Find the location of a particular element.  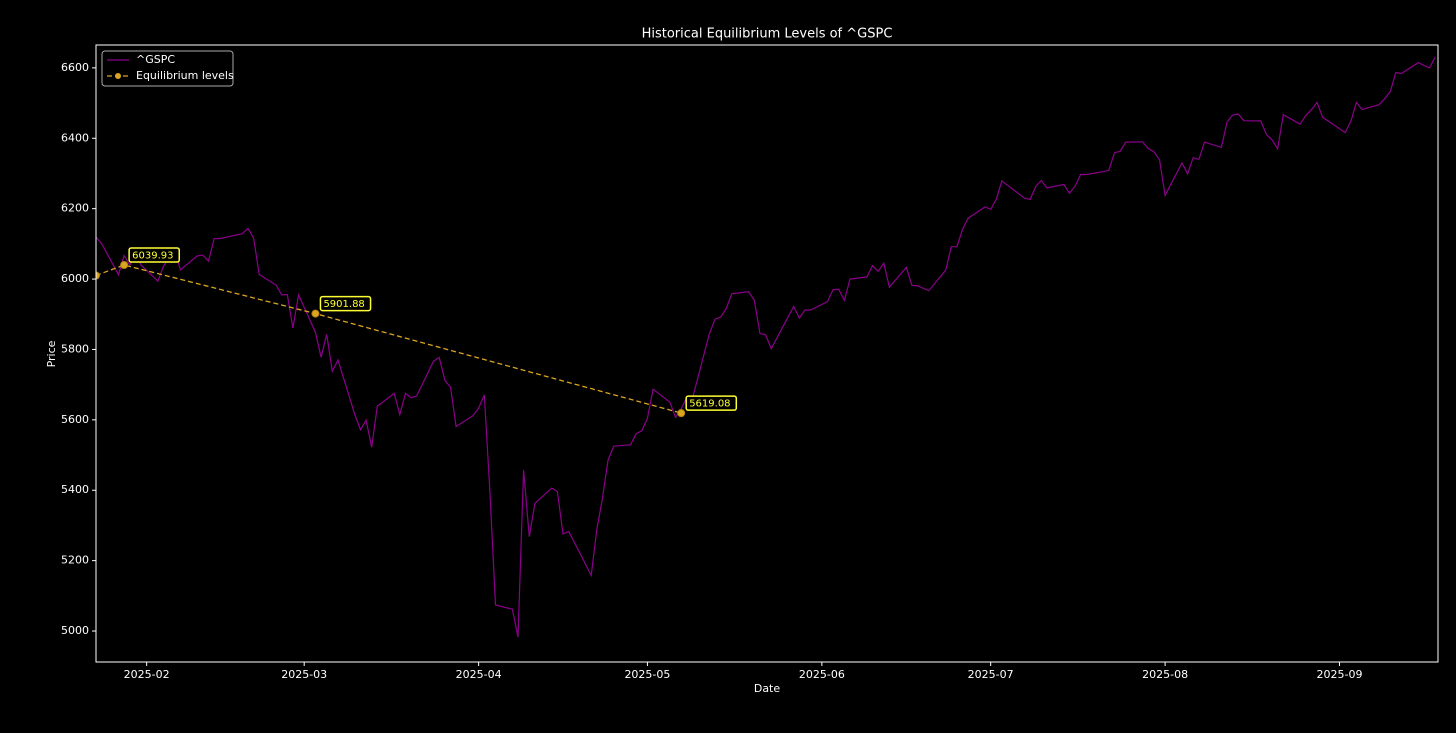

y-tick-label: 5000 is located at coordinates (75, 630).